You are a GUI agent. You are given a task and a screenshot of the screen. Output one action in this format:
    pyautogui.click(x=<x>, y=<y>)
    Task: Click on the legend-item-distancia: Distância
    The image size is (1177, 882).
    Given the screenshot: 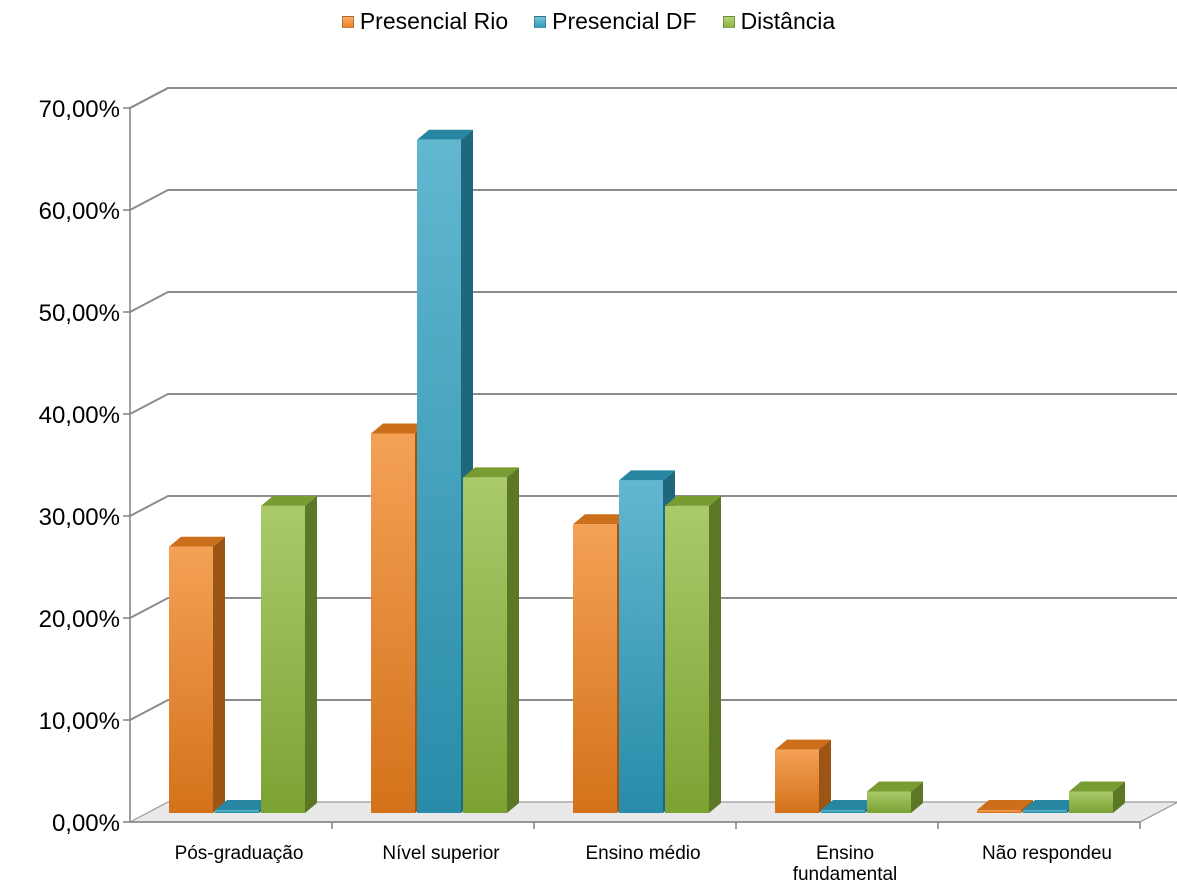 What is the action you would take?
    pyautogui.click(x=779, y=21)
    